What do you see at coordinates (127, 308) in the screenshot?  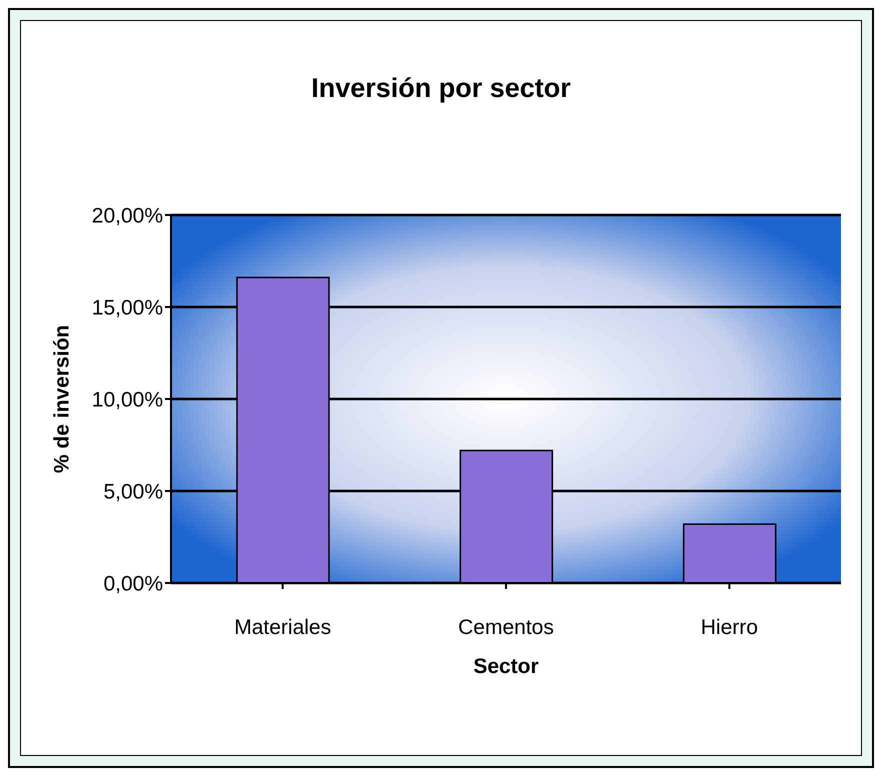 I see `y-tick-label: 15,00%` at bounding box center [127, 308].